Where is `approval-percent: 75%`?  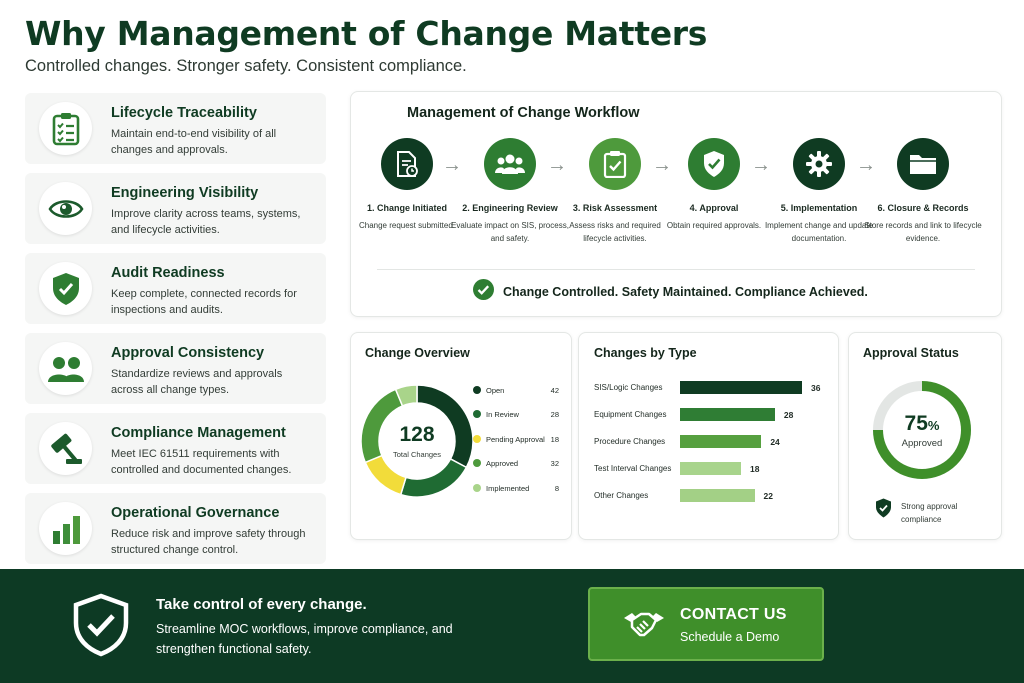 approval-percent: 75% is located at coordinates (922, 424).